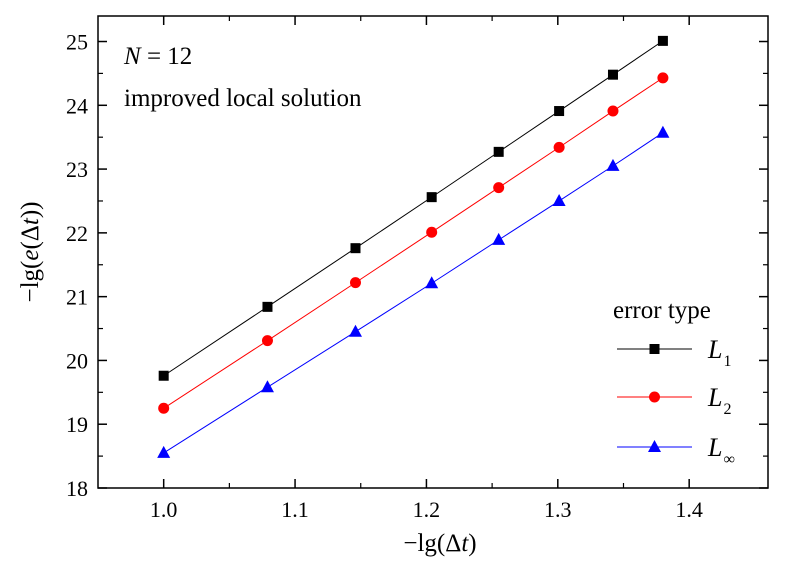  What do you see at coordinates (164, 509) in the screenshot?
I see `x-tick-label: 1.0` at bounding box center [164, 509].